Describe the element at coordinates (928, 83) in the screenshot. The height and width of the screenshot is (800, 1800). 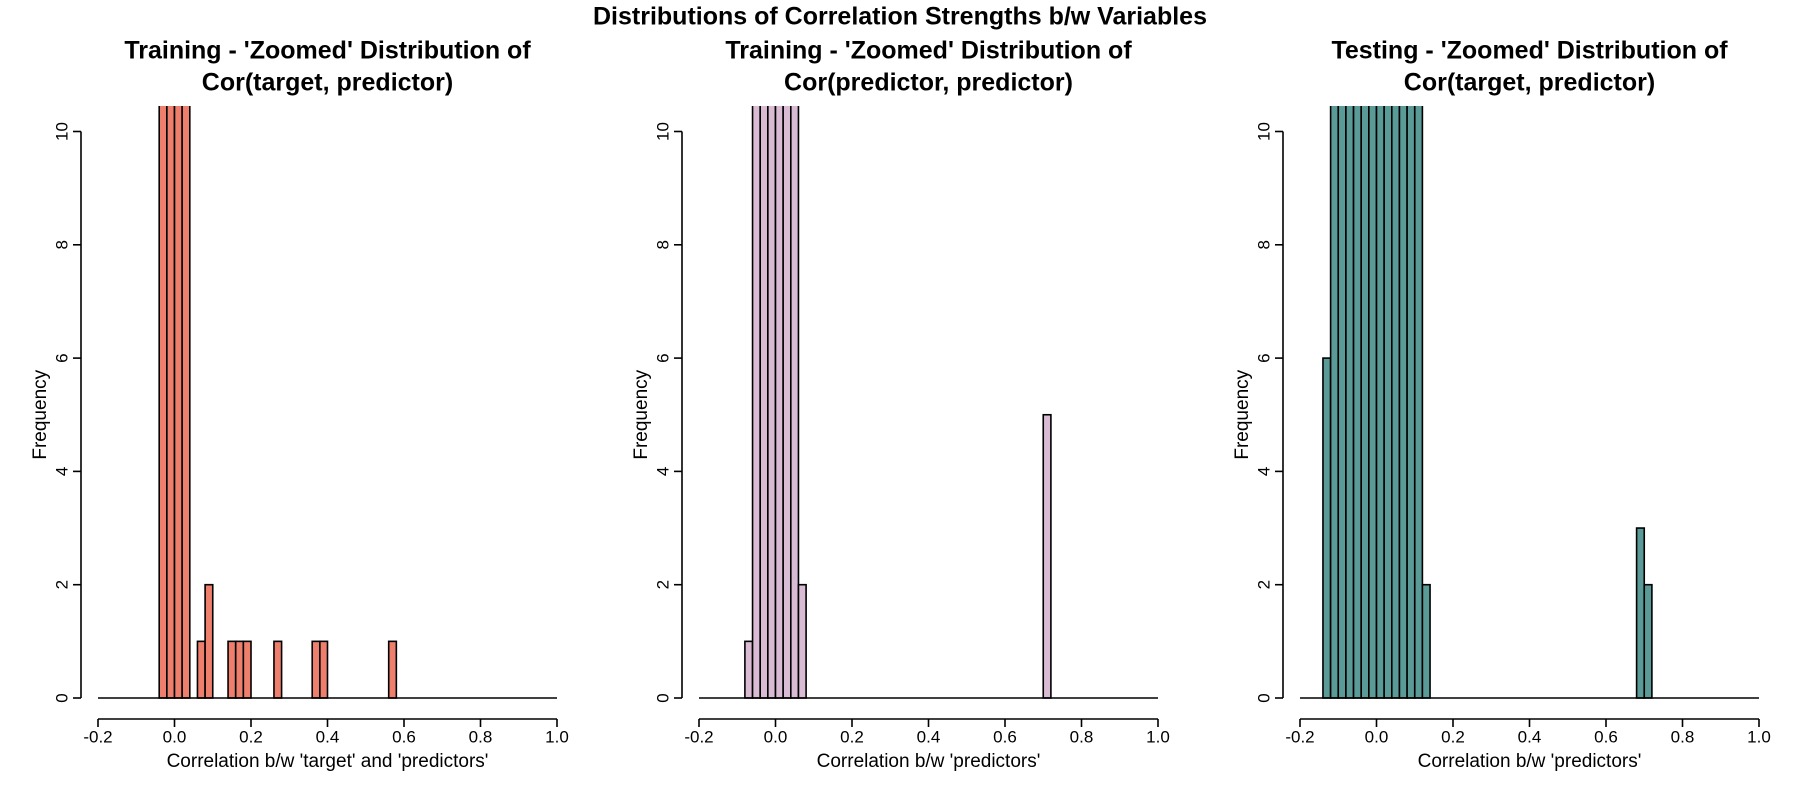
I see `chart-title: Cor(predictor, predictor)` at that location.